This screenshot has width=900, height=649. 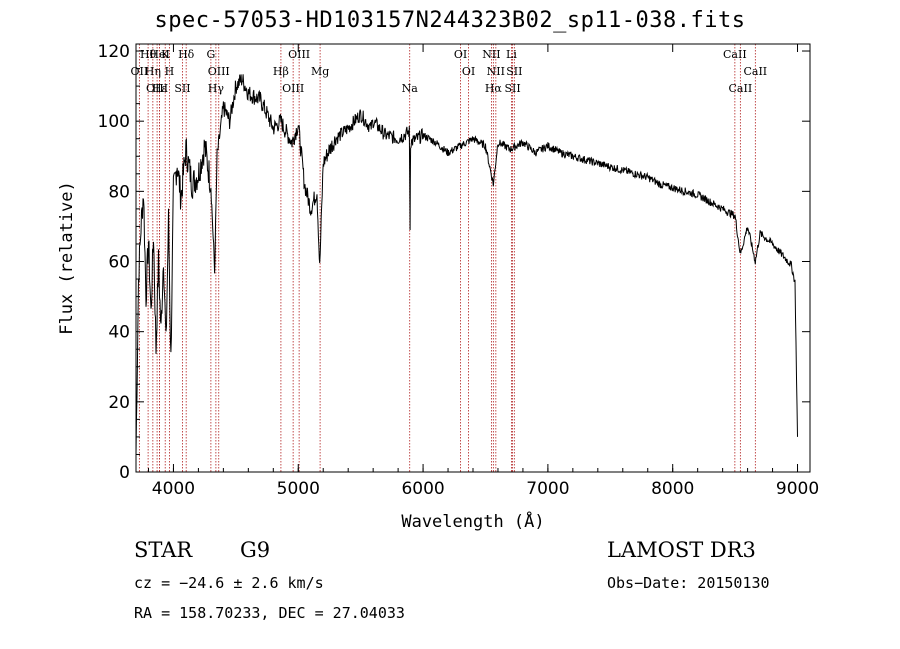 What do you see at coordinates (114, 52) in the screenshot?
I see `y-tick-label: 120` at bounding box center [114, 52].